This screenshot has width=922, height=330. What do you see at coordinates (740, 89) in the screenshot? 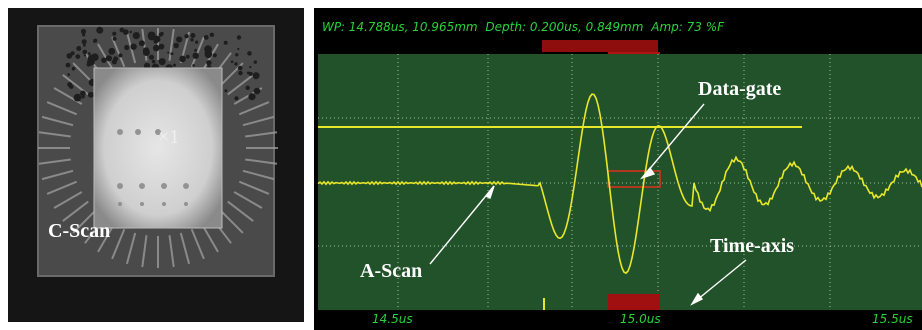
I see `annotation-data-gate: Data-gate` at bounding box center [740, 89].